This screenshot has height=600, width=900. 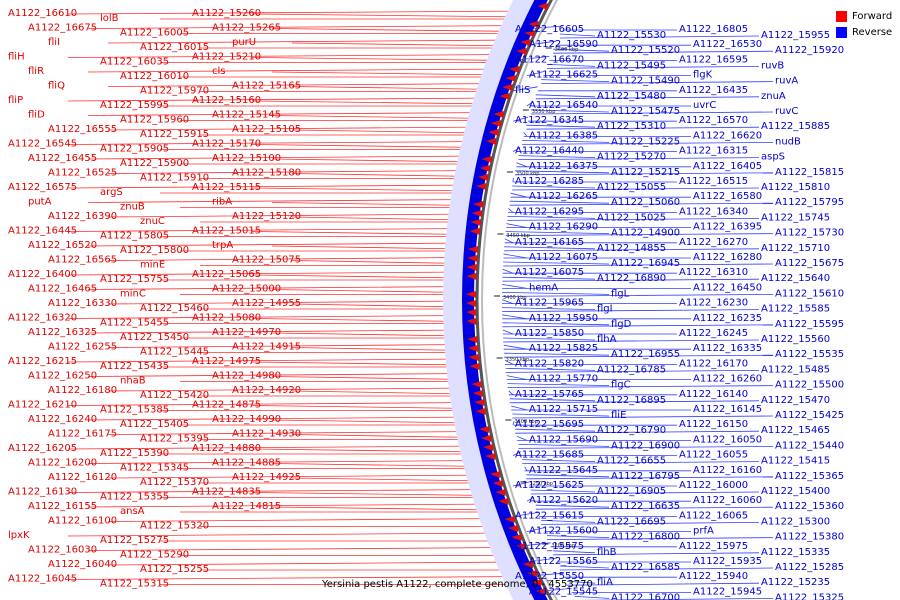 What do you see at coordinates (42, 274) in the screenshot?
I see `forward-gene-label: A1122_16400` at bounding box center [42, 274].